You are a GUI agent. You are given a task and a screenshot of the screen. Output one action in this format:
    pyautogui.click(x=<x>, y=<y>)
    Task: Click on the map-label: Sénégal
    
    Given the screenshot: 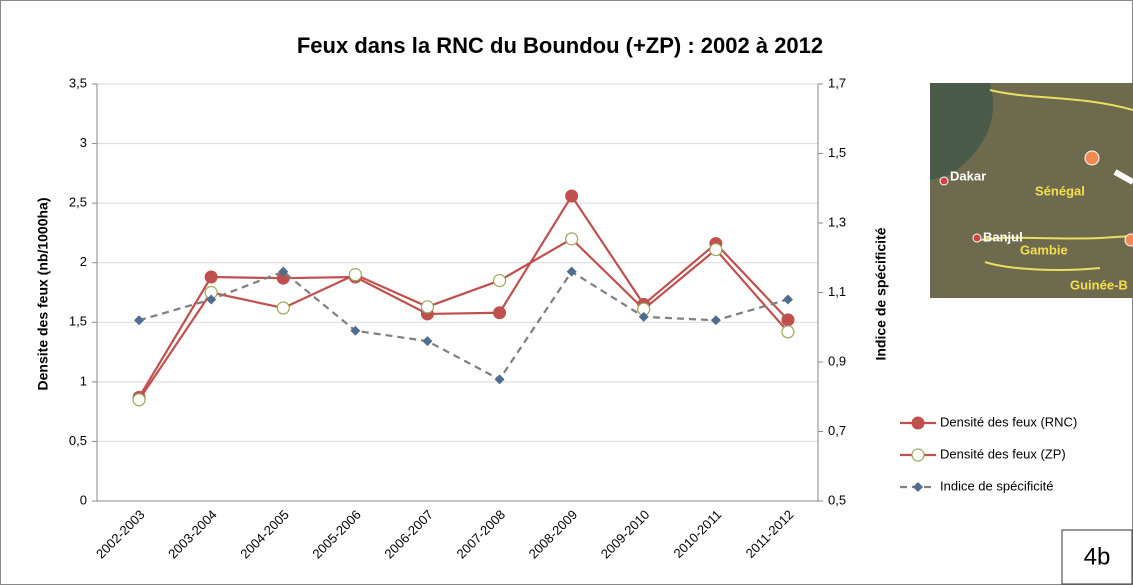 What is the action you would take?
    pyautogui.click(x=1060, y=190)
    